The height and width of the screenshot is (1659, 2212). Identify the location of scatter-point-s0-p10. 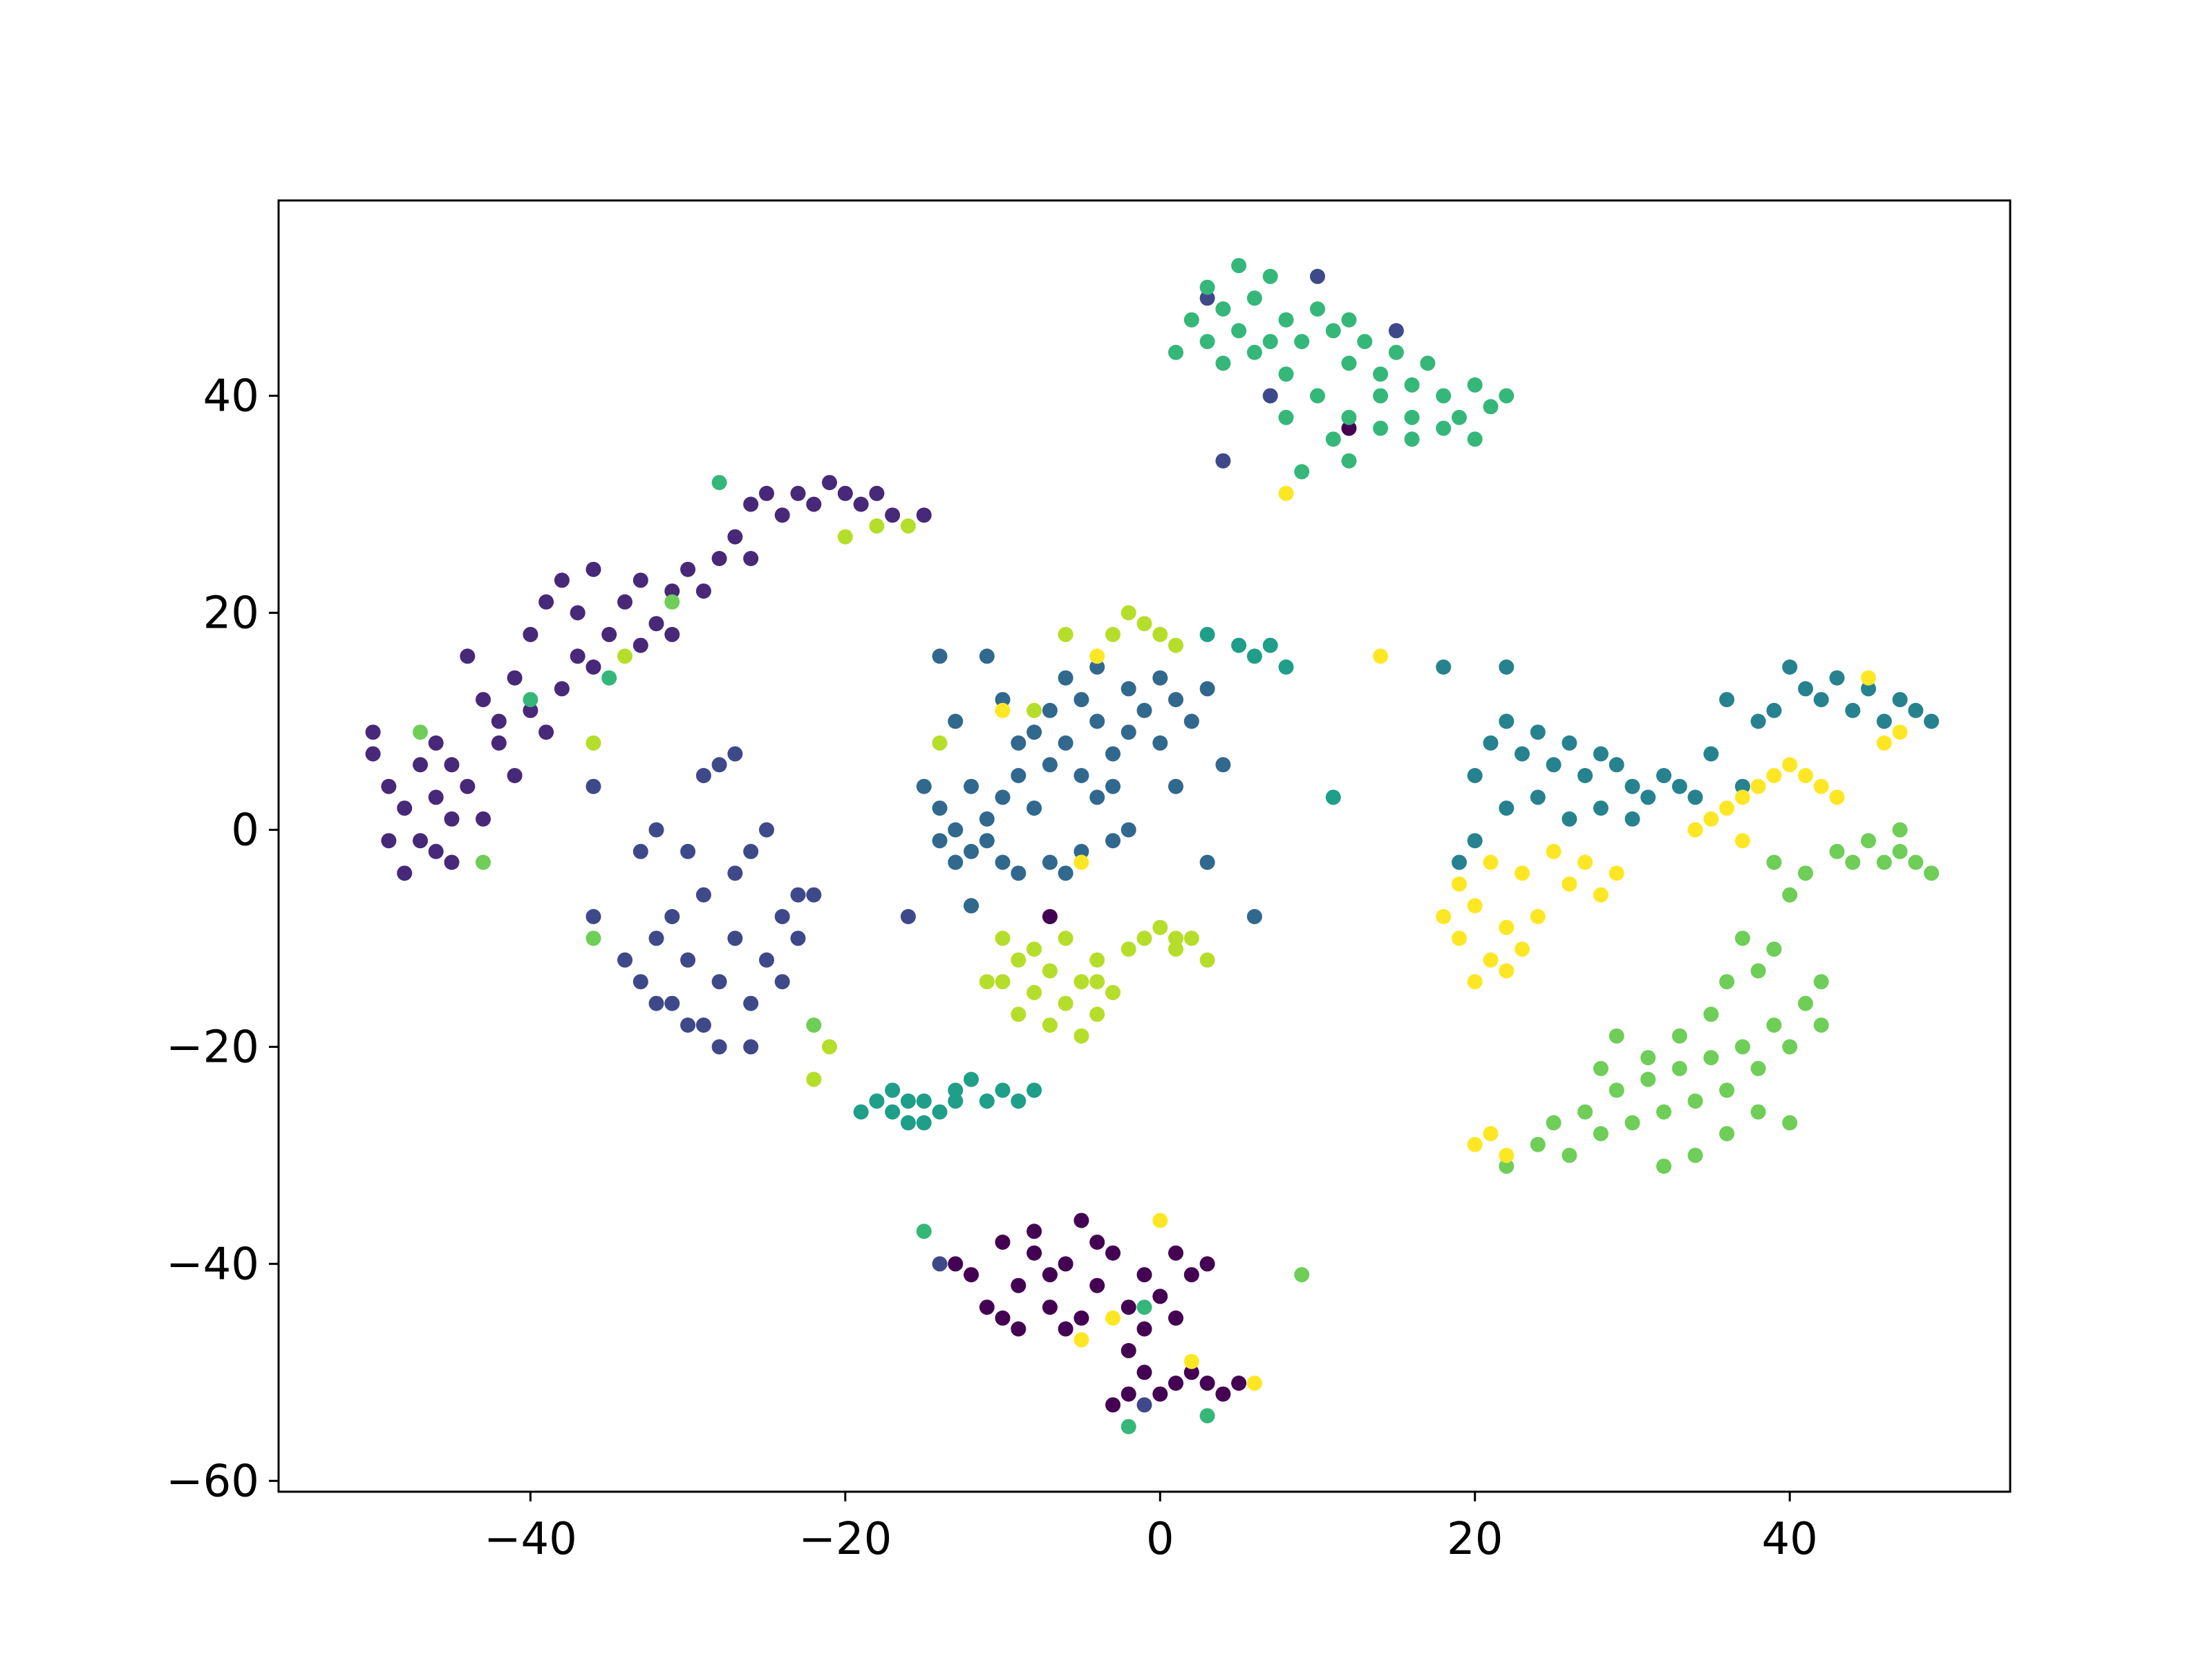
(1160, 1296).